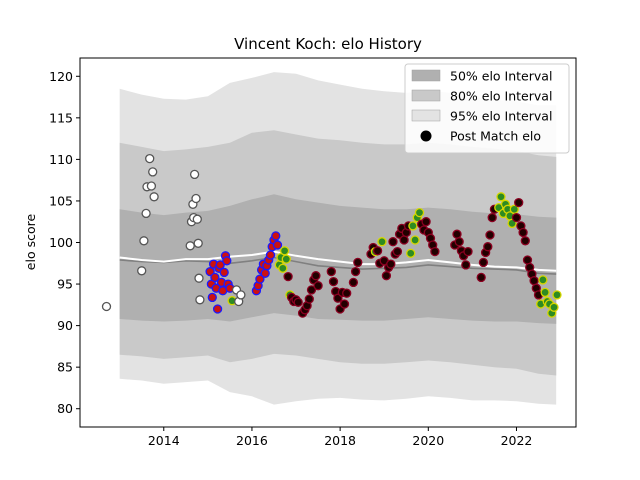  I want to click on y-tick-label: 95, so click(65, 284).